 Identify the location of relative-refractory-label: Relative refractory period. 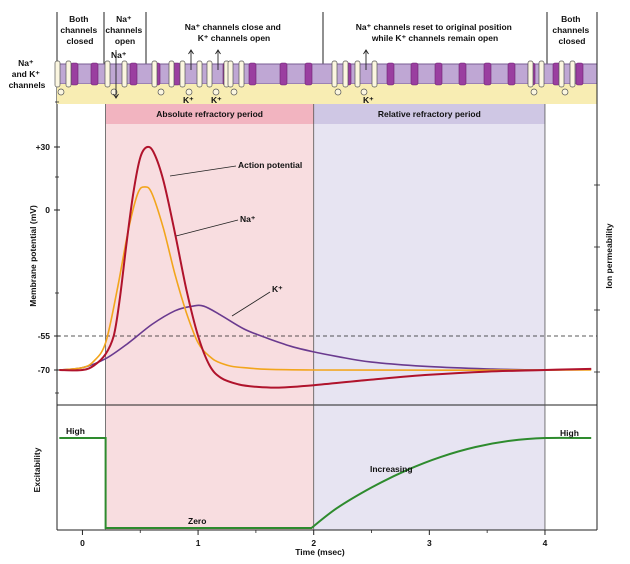
(429, 114).